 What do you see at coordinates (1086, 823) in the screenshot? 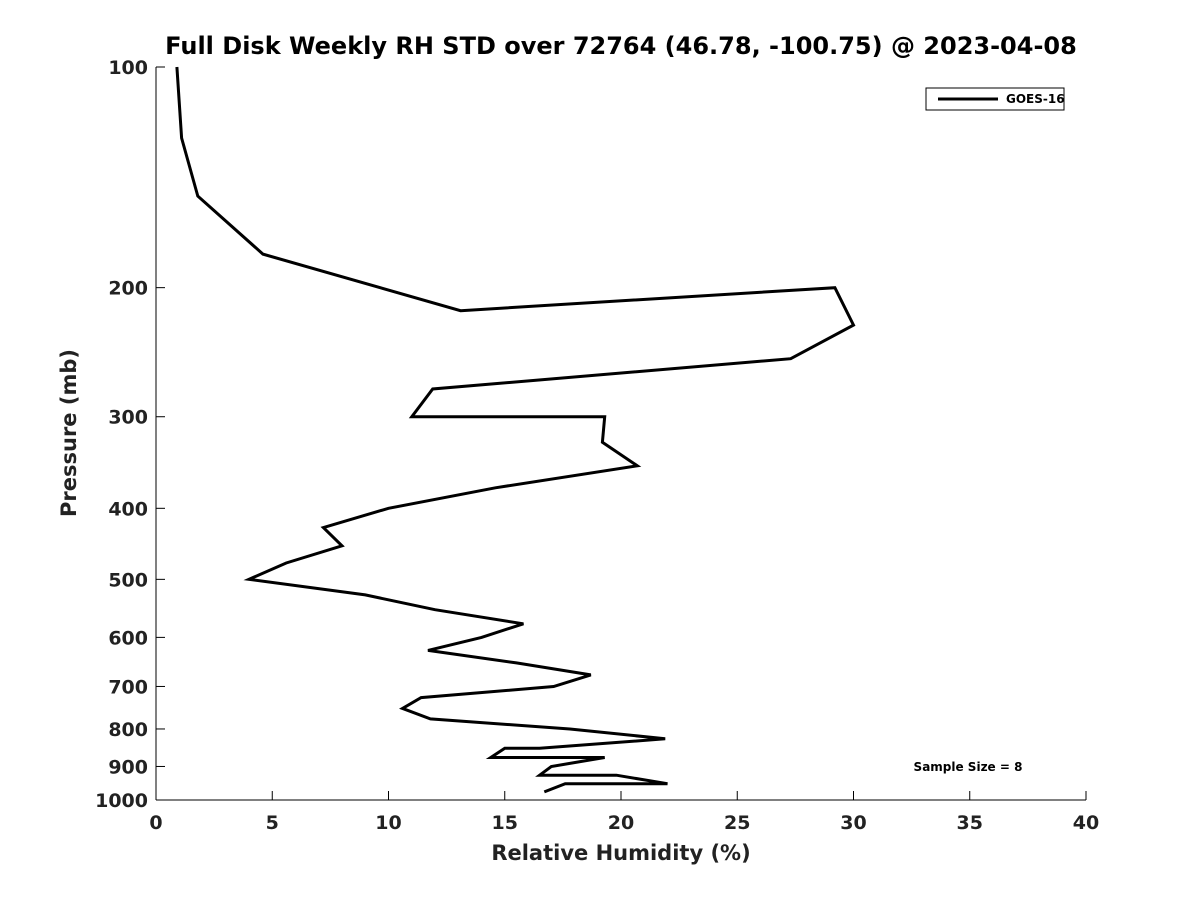
I see `x-tick-label: 40` at bounding box center [1086, 823].